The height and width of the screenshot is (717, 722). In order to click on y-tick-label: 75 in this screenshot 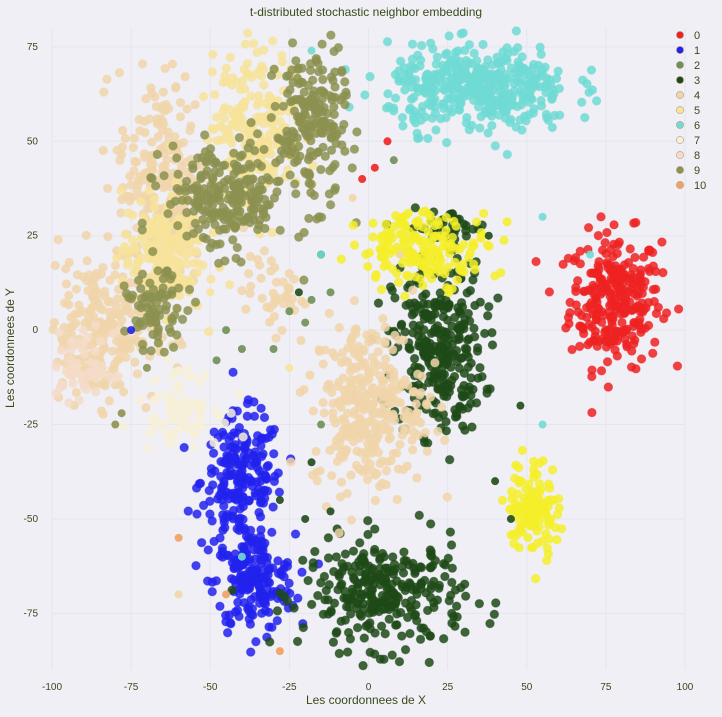, I will do `click(33, 47)`.